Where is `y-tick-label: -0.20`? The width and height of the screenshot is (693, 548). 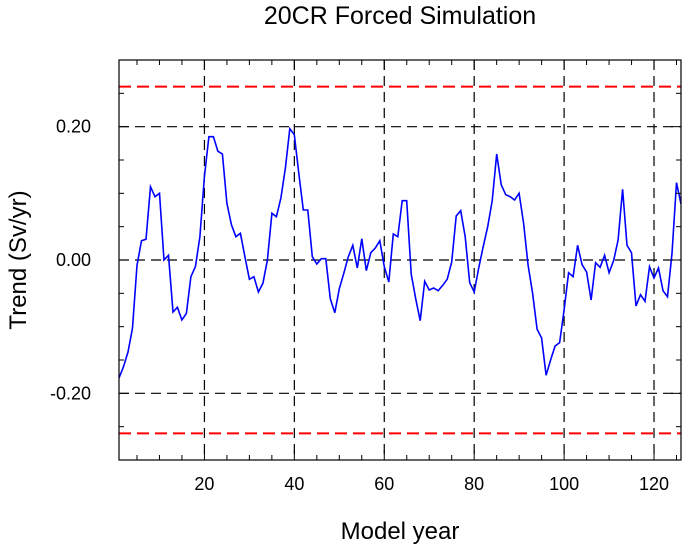
y-tick-label: -0.20 is located at coordinates (70, 393).